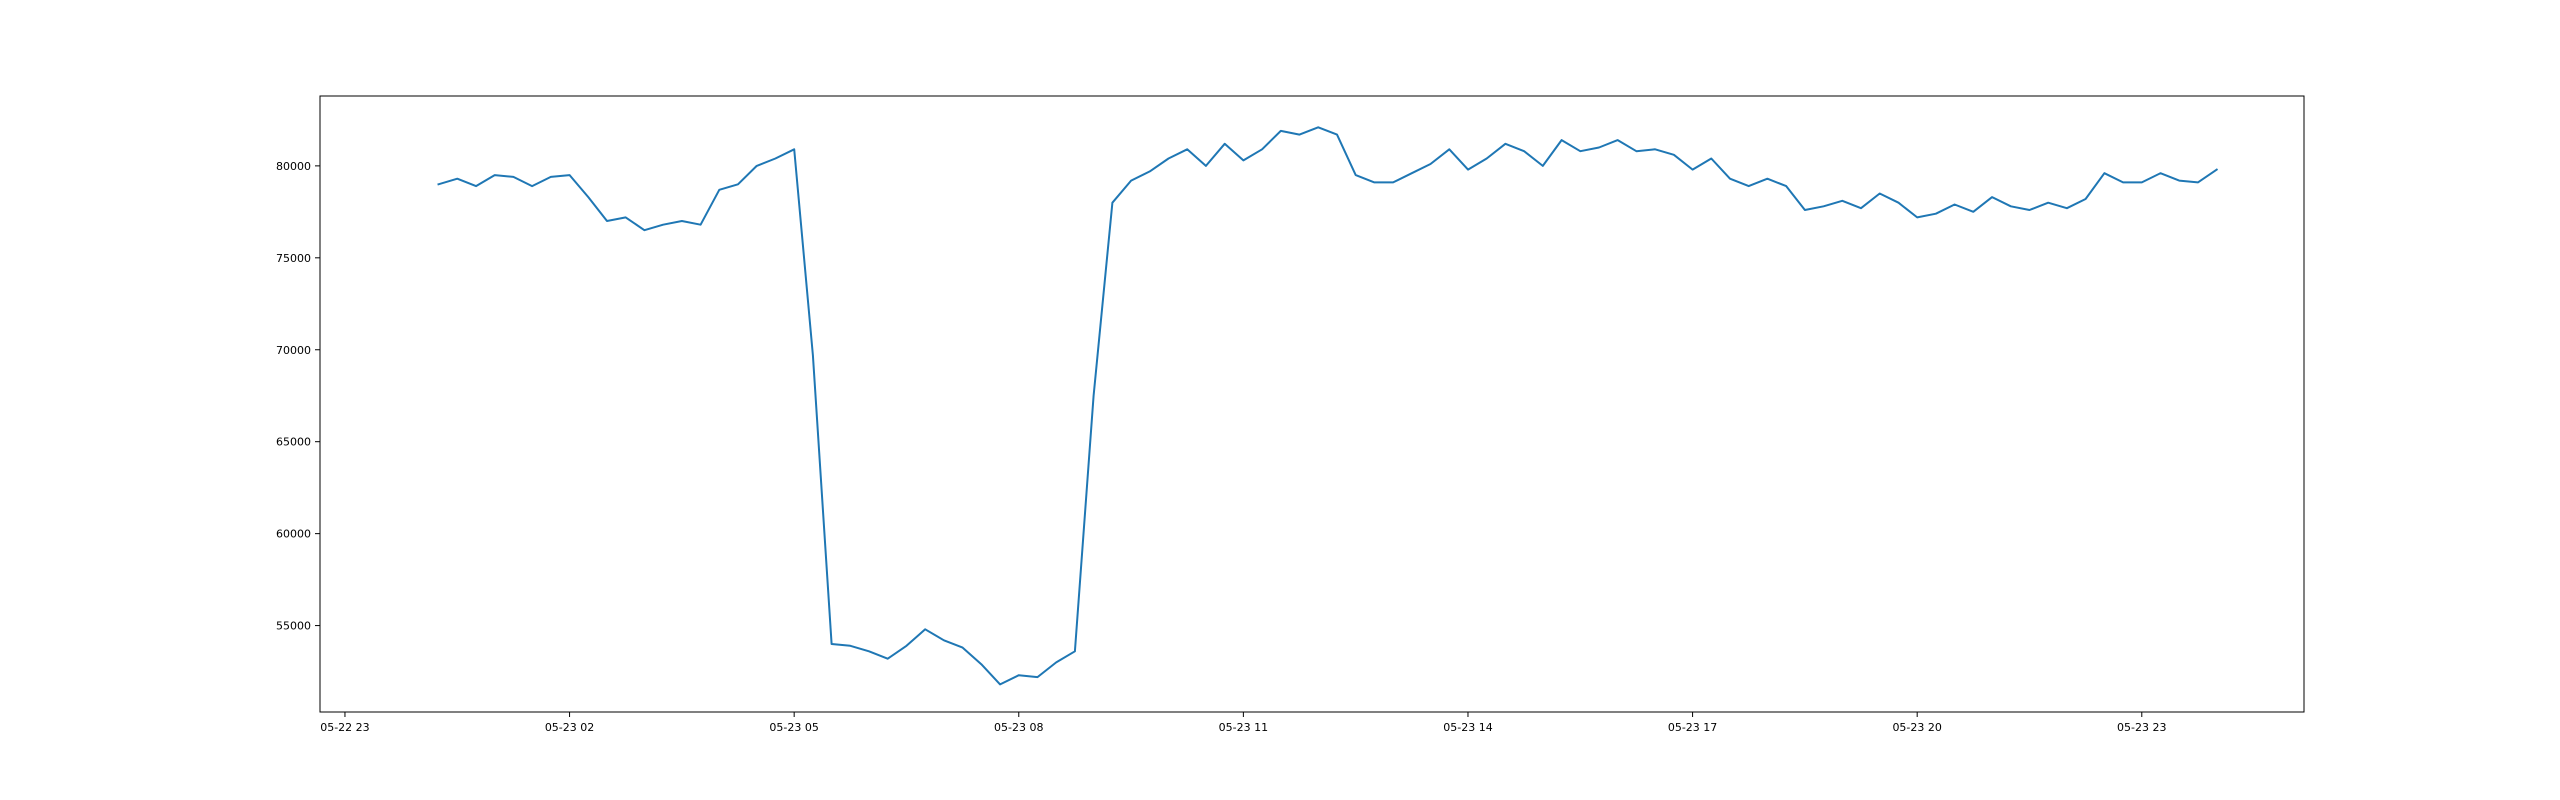 Image resolution: width=2560 pixels, height=800 pixels. Describe the element at coordinates (293, 534) in the screenshot. I see `y-tick-label: 60000` at that location.